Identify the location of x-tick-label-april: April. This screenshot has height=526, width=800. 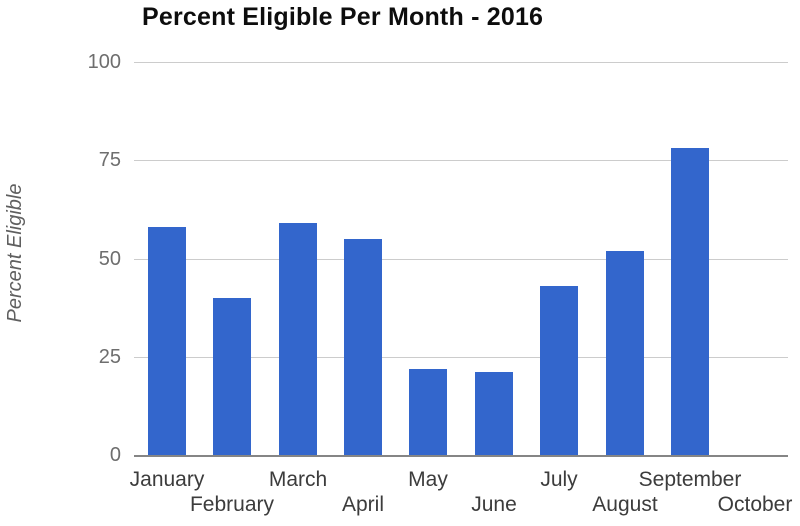
(363, 504).